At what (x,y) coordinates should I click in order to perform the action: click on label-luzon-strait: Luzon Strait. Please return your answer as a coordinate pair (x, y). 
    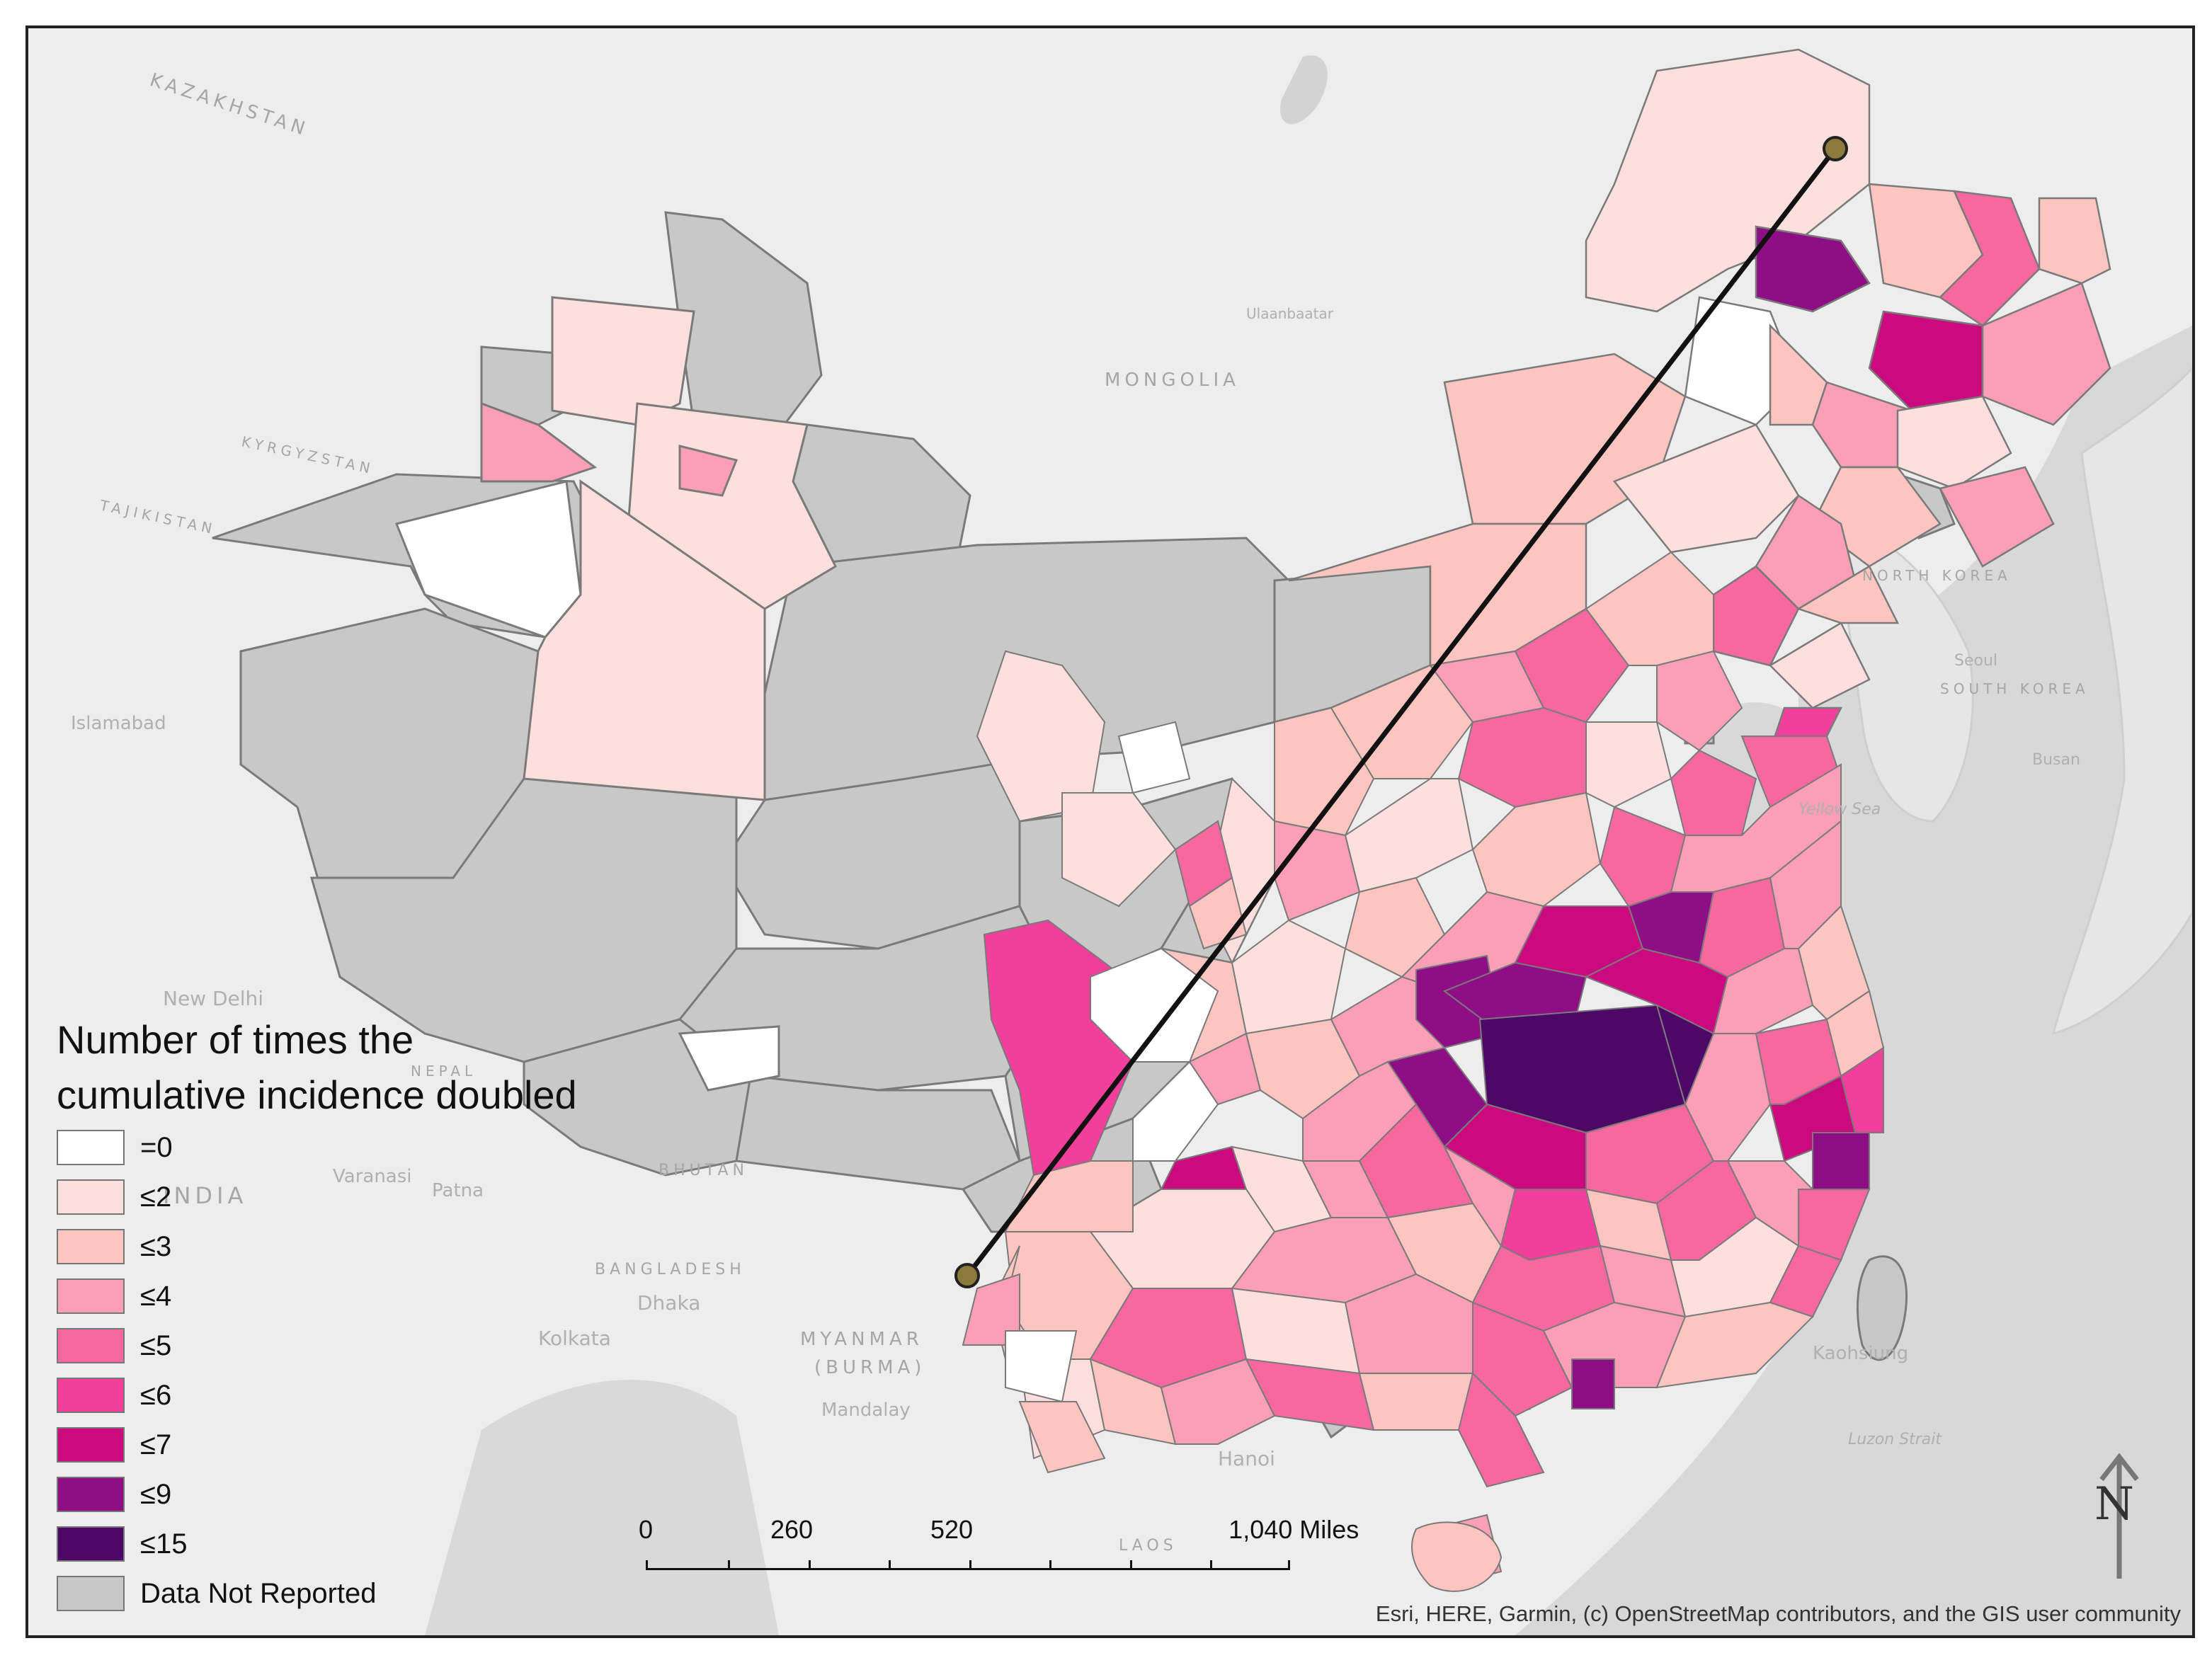
    Looking at the image, I should click on (1895, 1439).